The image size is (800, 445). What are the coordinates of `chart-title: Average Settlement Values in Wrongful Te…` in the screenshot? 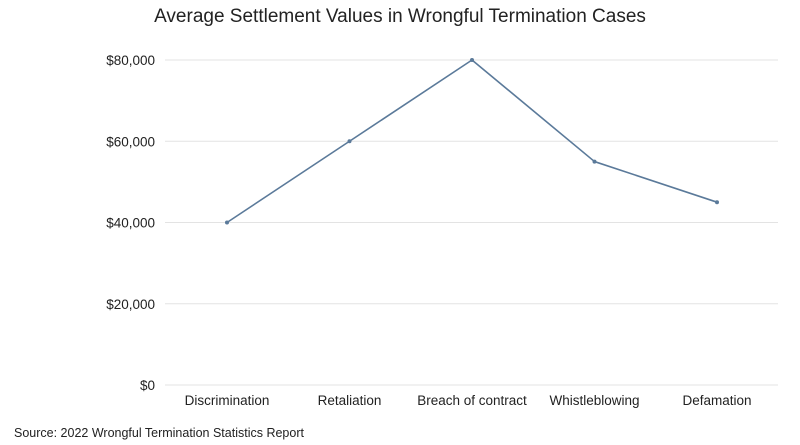 It's located at (400, 16).